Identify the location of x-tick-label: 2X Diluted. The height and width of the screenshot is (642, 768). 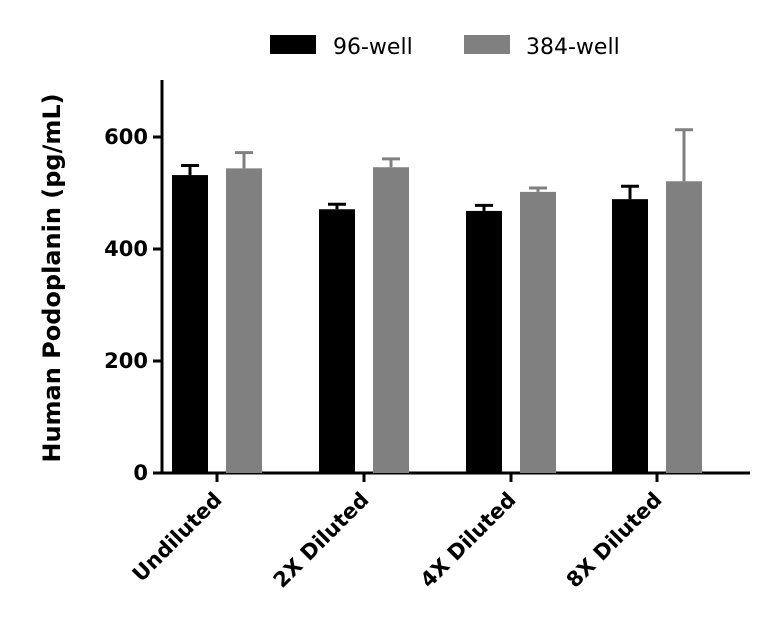
(321, 540).